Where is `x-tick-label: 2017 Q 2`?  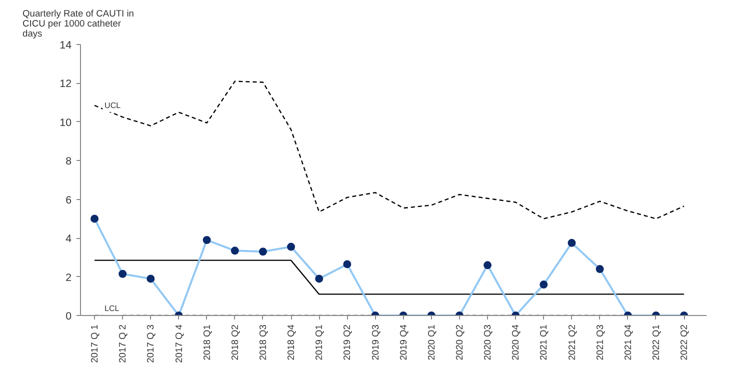
x-tick-label: 2017 Q 2 is located at coordinates (123, 343).